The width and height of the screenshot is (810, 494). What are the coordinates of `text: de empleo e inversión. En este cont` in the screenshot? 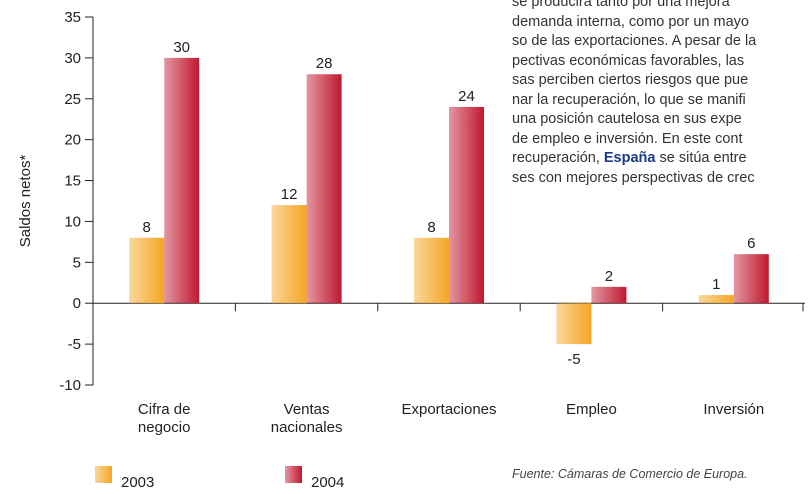 It's located at (627, 138).